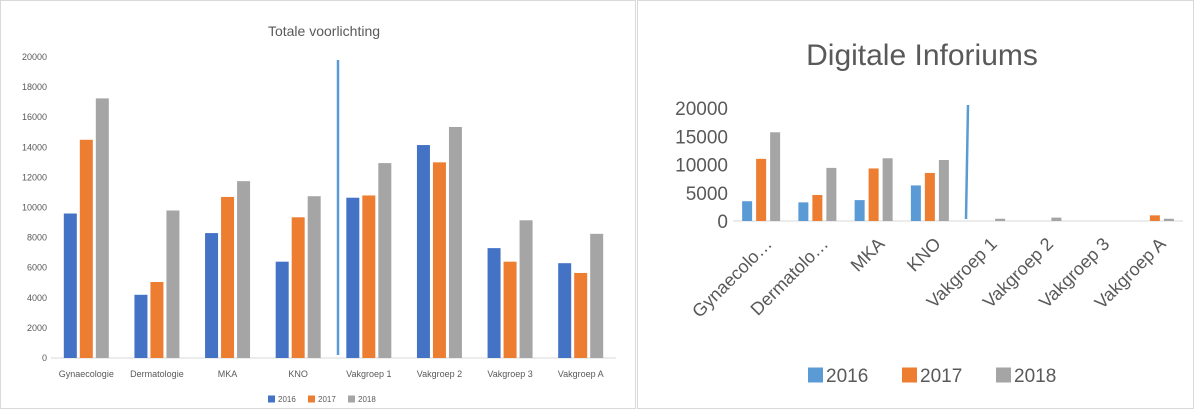  I want to click on bar-2017-dermatolo, so click(817, 208).